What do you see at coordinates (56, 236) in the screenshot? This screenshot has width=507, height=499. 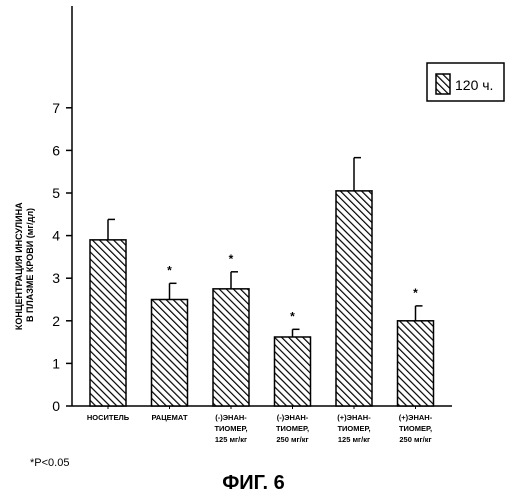 I see `y-tick-label: 4` at bounding box center [56, 236].